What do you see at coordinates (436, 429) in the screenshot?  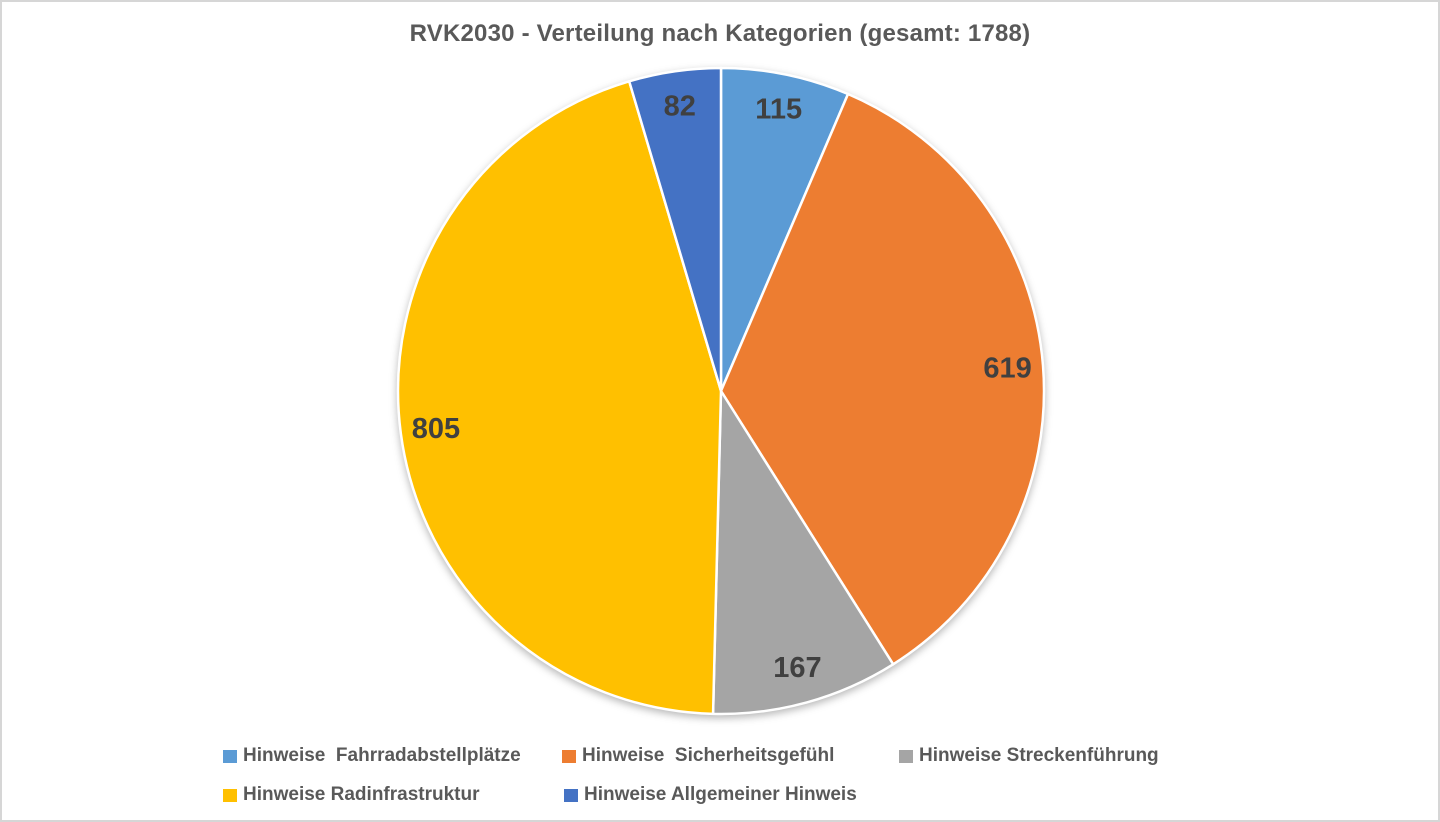 I see `pie-slice-value-3: 805` at bounding box center [436, 429].